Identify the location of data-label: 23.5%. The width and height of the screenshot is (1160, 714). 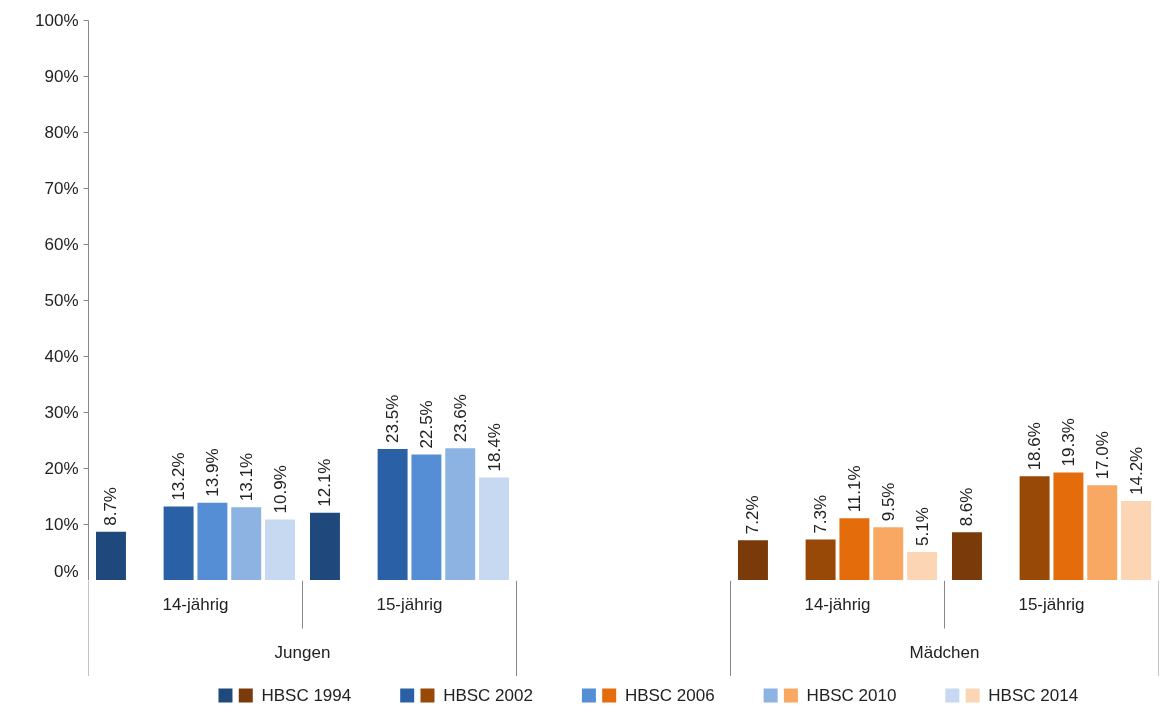
(393, 418).